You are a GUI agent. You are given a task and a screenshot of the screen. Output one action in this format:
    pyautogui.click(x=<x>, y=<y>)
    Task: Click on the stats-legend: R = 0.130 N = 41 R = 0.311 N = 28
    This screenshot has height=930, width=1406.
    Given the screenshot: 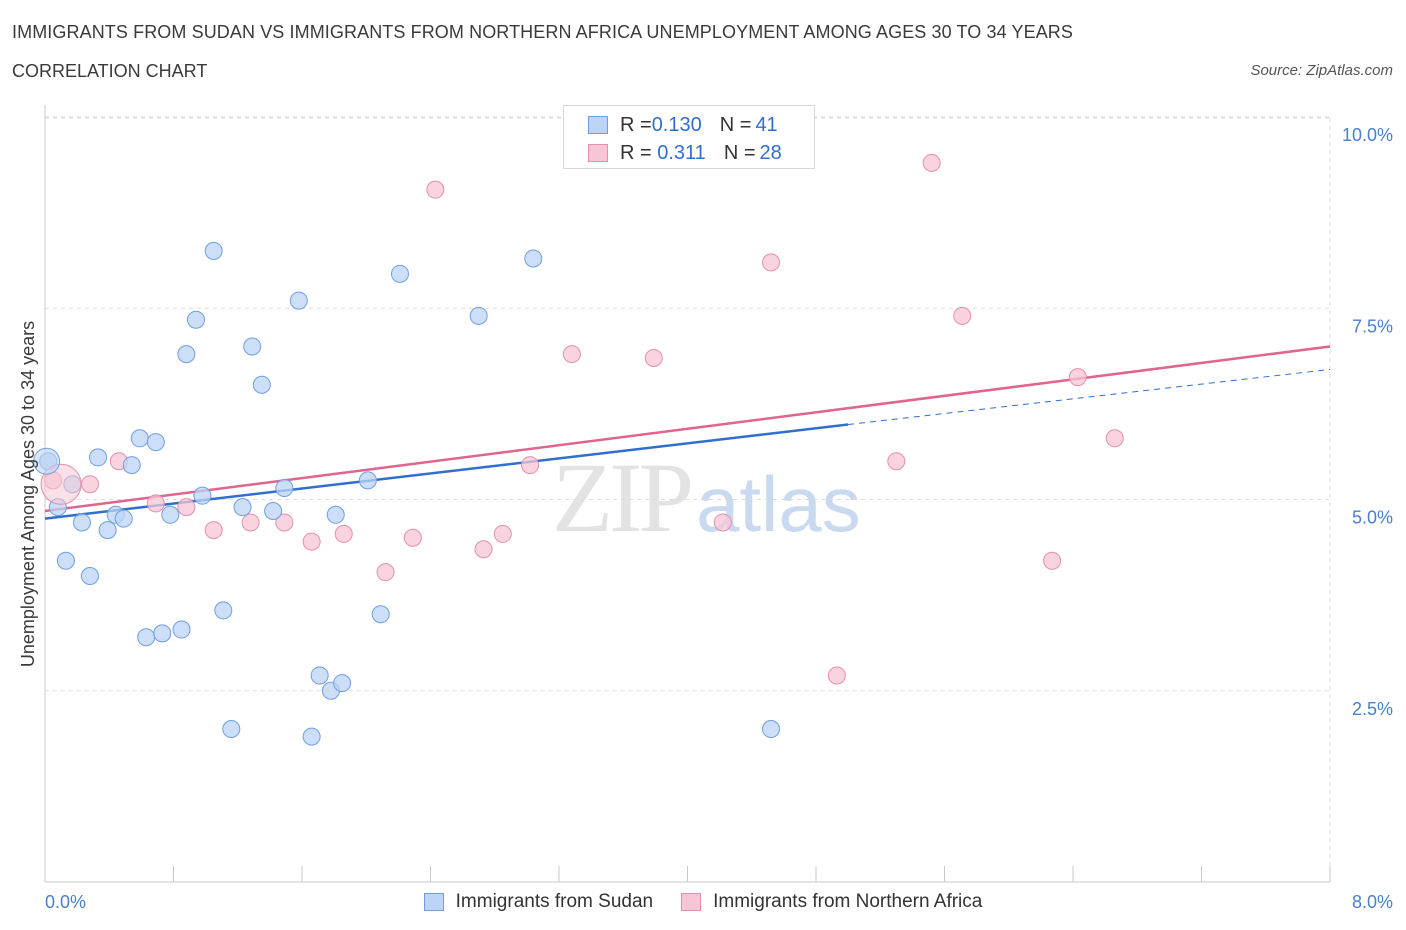 What is the action you would take?
    pyautogui.click(x=689, y=137)
    